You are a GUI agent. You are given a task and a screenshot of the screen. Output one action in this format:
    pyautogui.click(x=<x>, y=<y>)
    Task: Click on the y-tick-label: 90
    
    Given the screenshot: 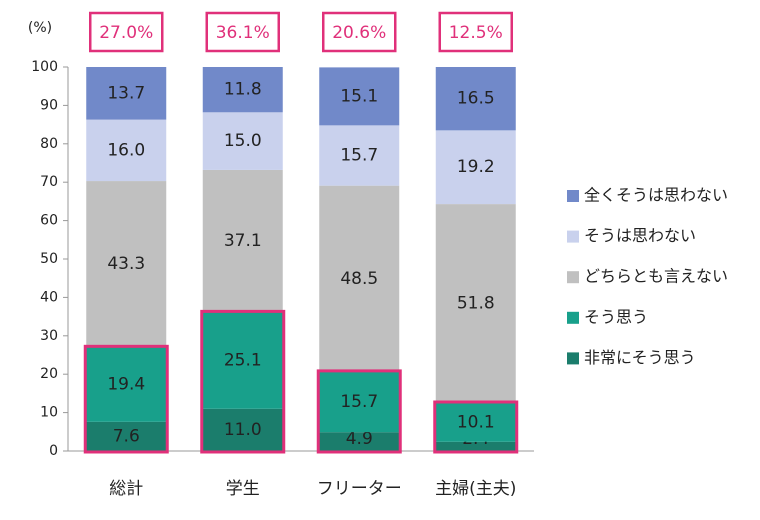 What is the action you would take?
    pyautogui.click(x=49, y=105)
    